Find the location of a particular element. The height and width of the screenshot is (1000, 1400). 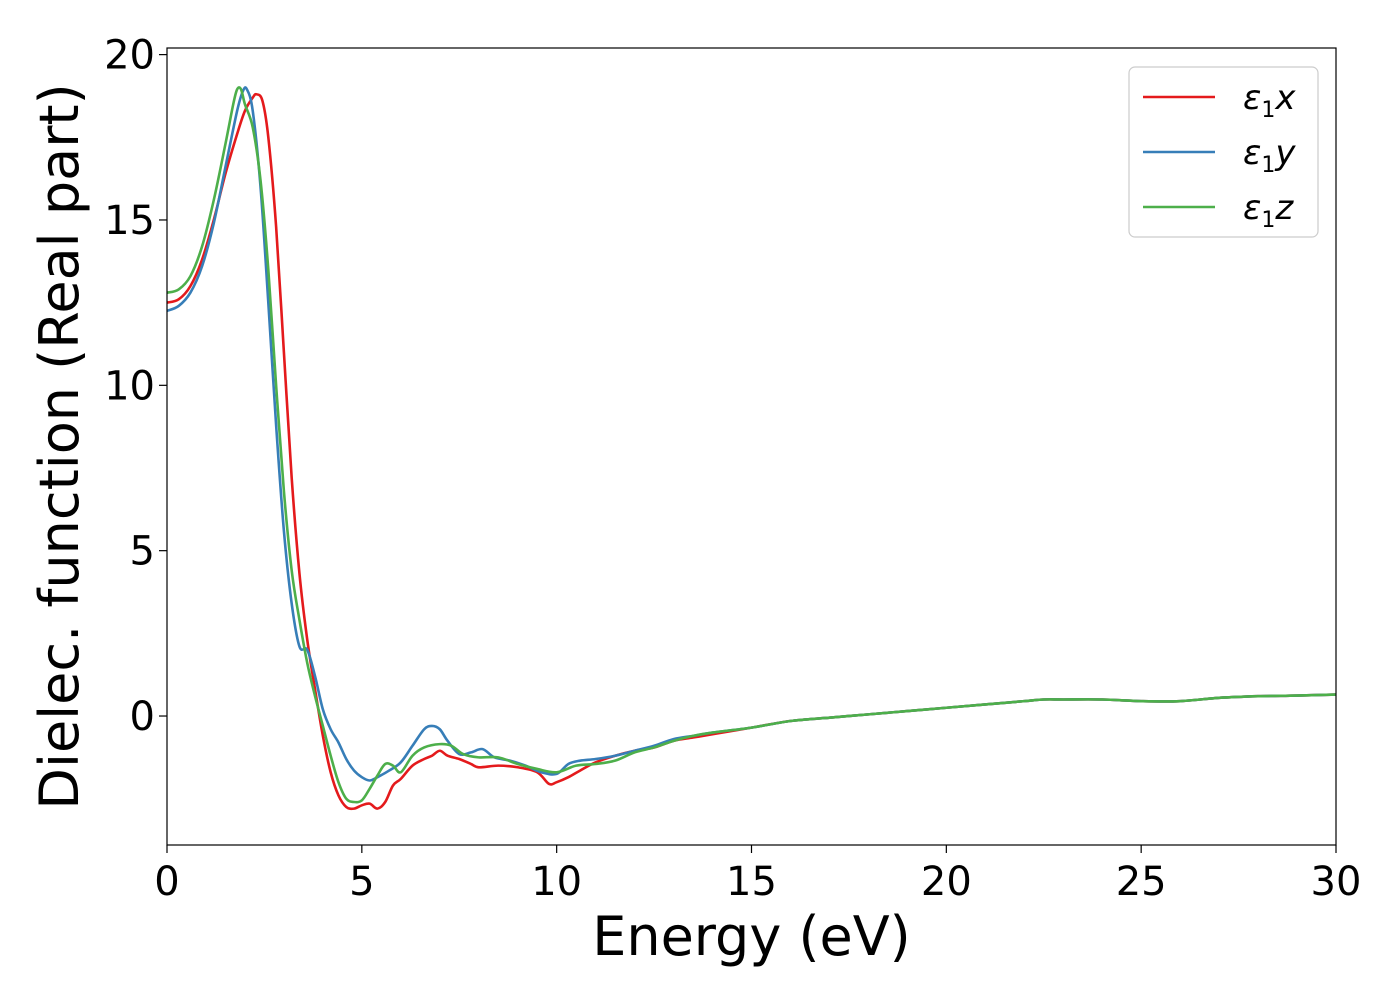

x-tick-label: 10 is located at coordinates (556, 882).